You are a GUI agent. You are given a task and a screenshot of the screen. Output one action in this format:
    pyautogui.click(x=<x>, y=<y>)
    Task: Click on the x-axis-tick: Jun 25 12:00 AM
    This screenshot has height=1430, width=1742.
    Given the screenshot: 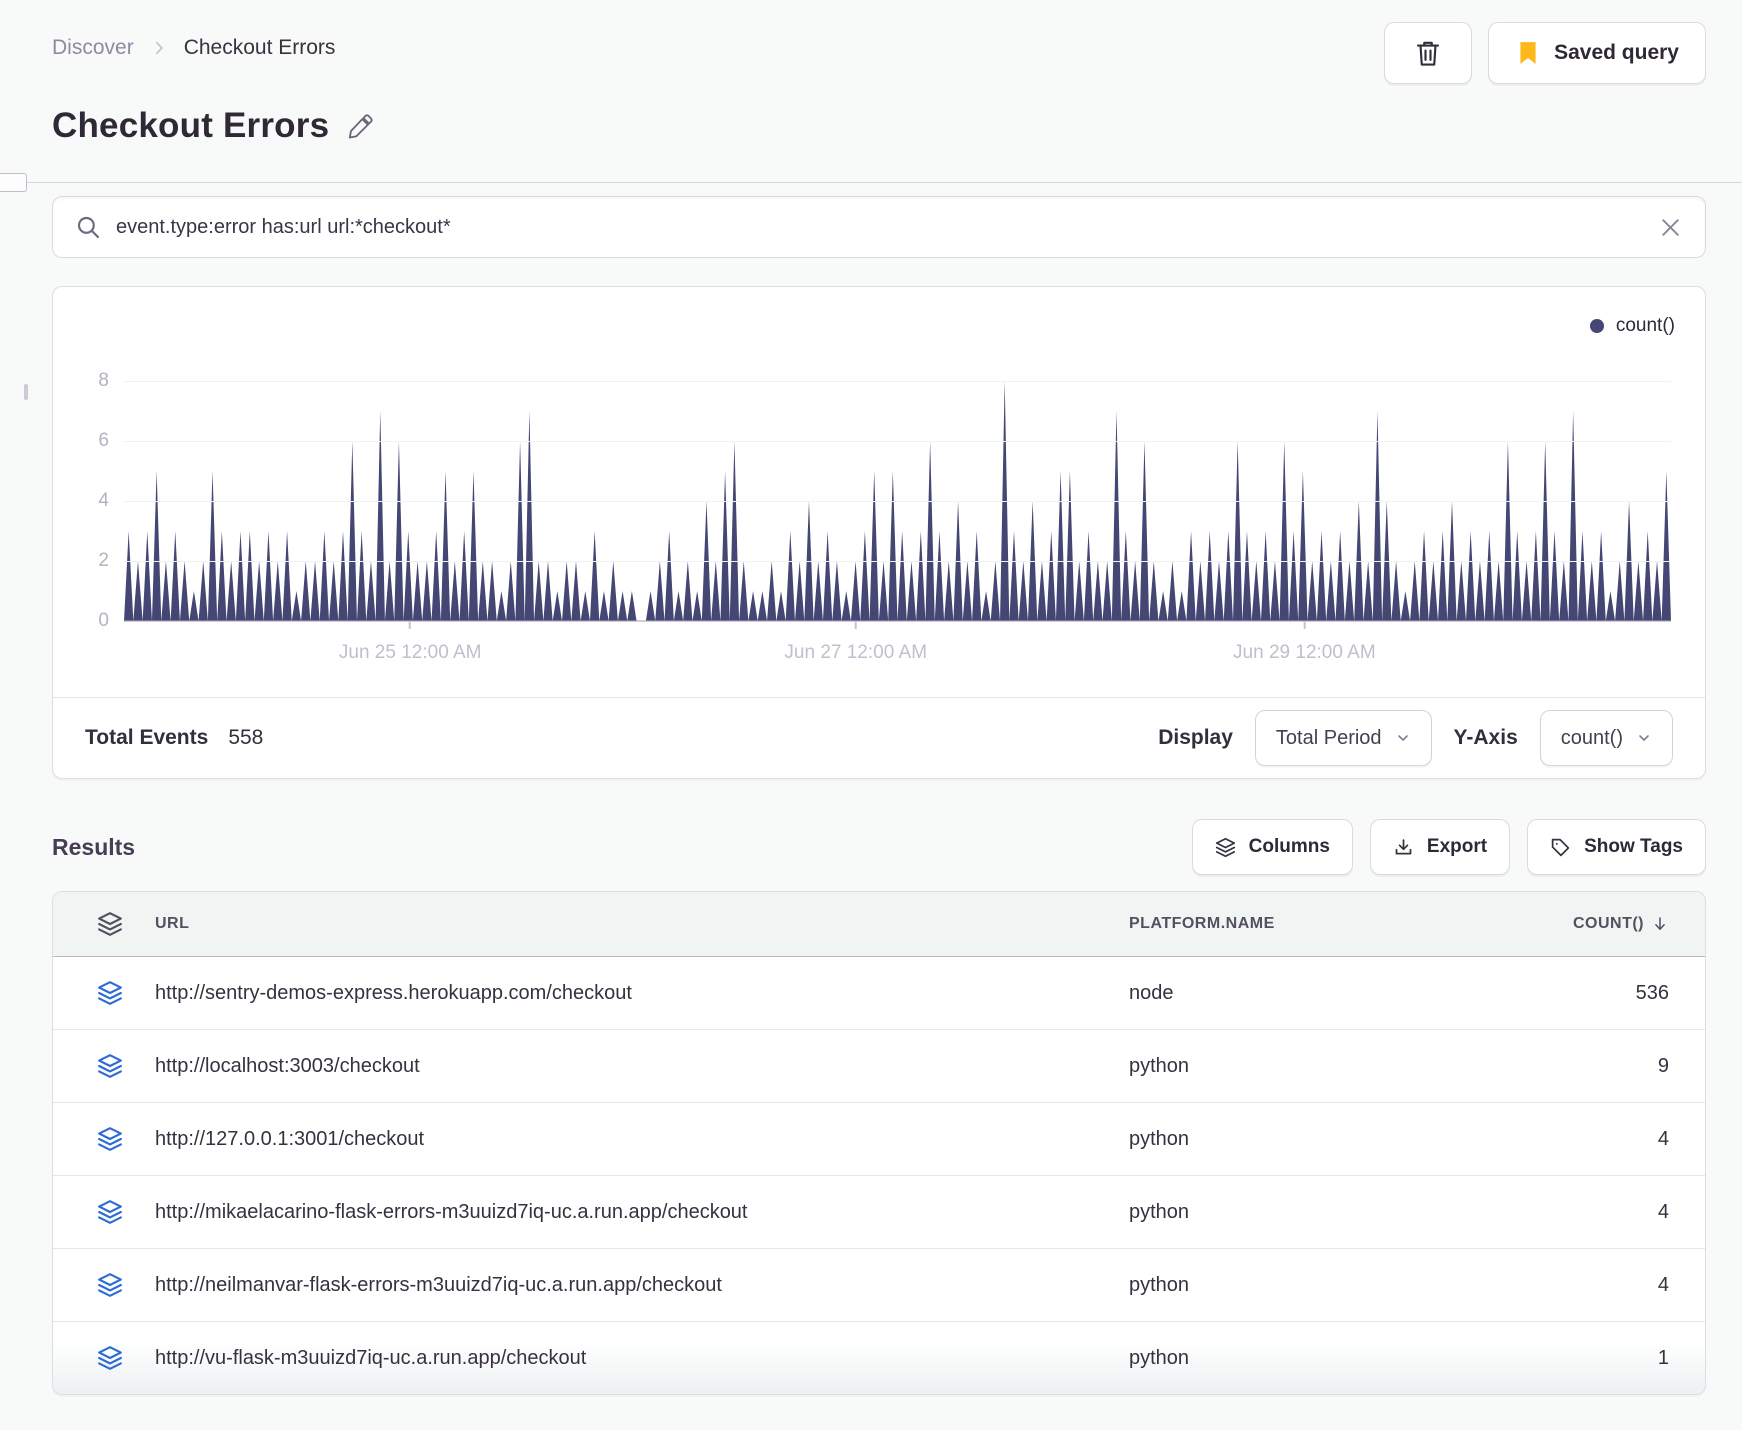 What is the action you would take?
    pyautogui.click(x=410, y=642)
    